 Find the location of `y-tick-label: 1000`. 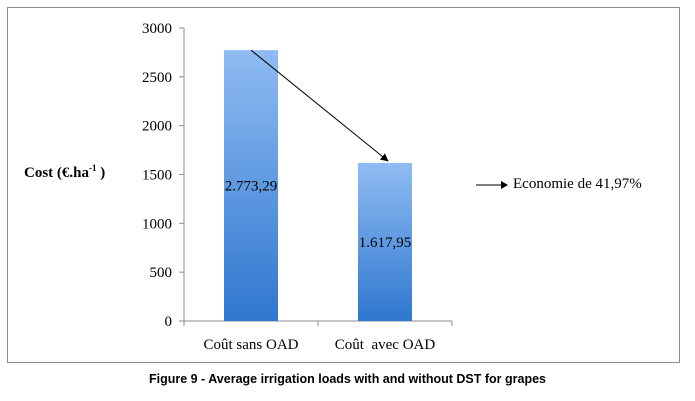

y-tick-label: 1000 is located at coordinates (157, 224).